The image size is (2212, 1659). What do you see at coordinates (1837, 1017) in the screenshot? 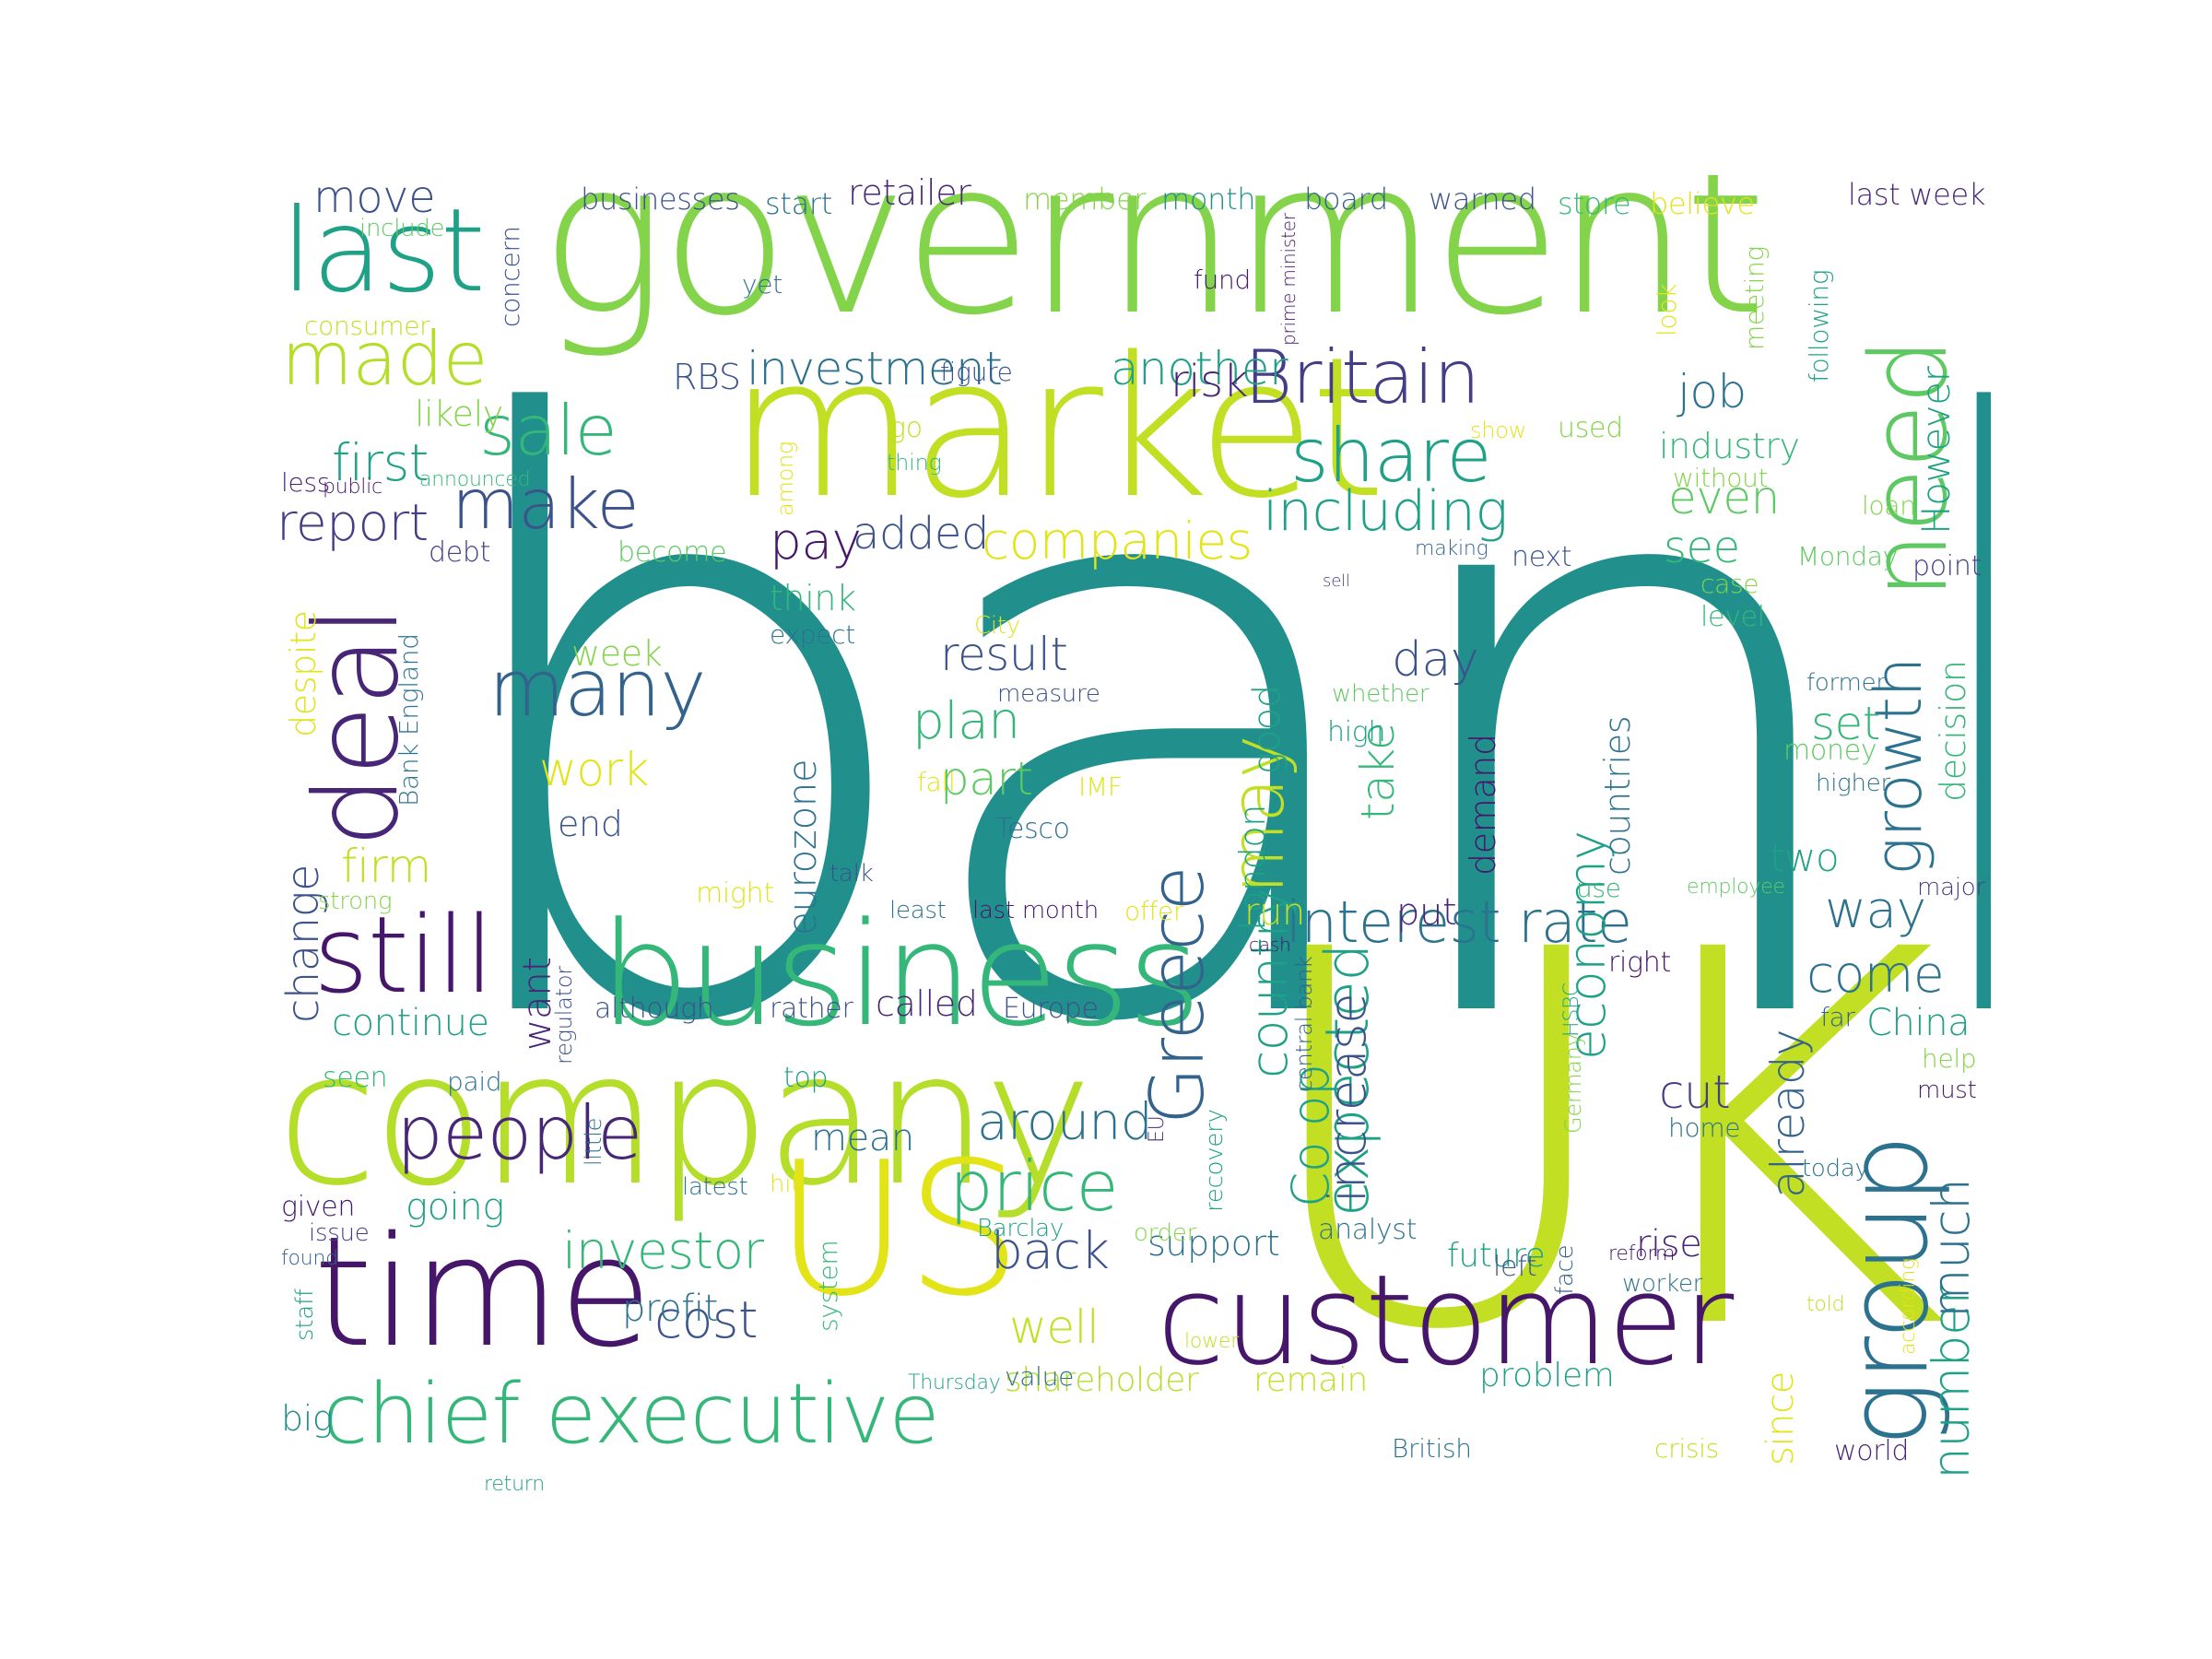
I see `word-far: far` at bounding box center [1837, 1017].